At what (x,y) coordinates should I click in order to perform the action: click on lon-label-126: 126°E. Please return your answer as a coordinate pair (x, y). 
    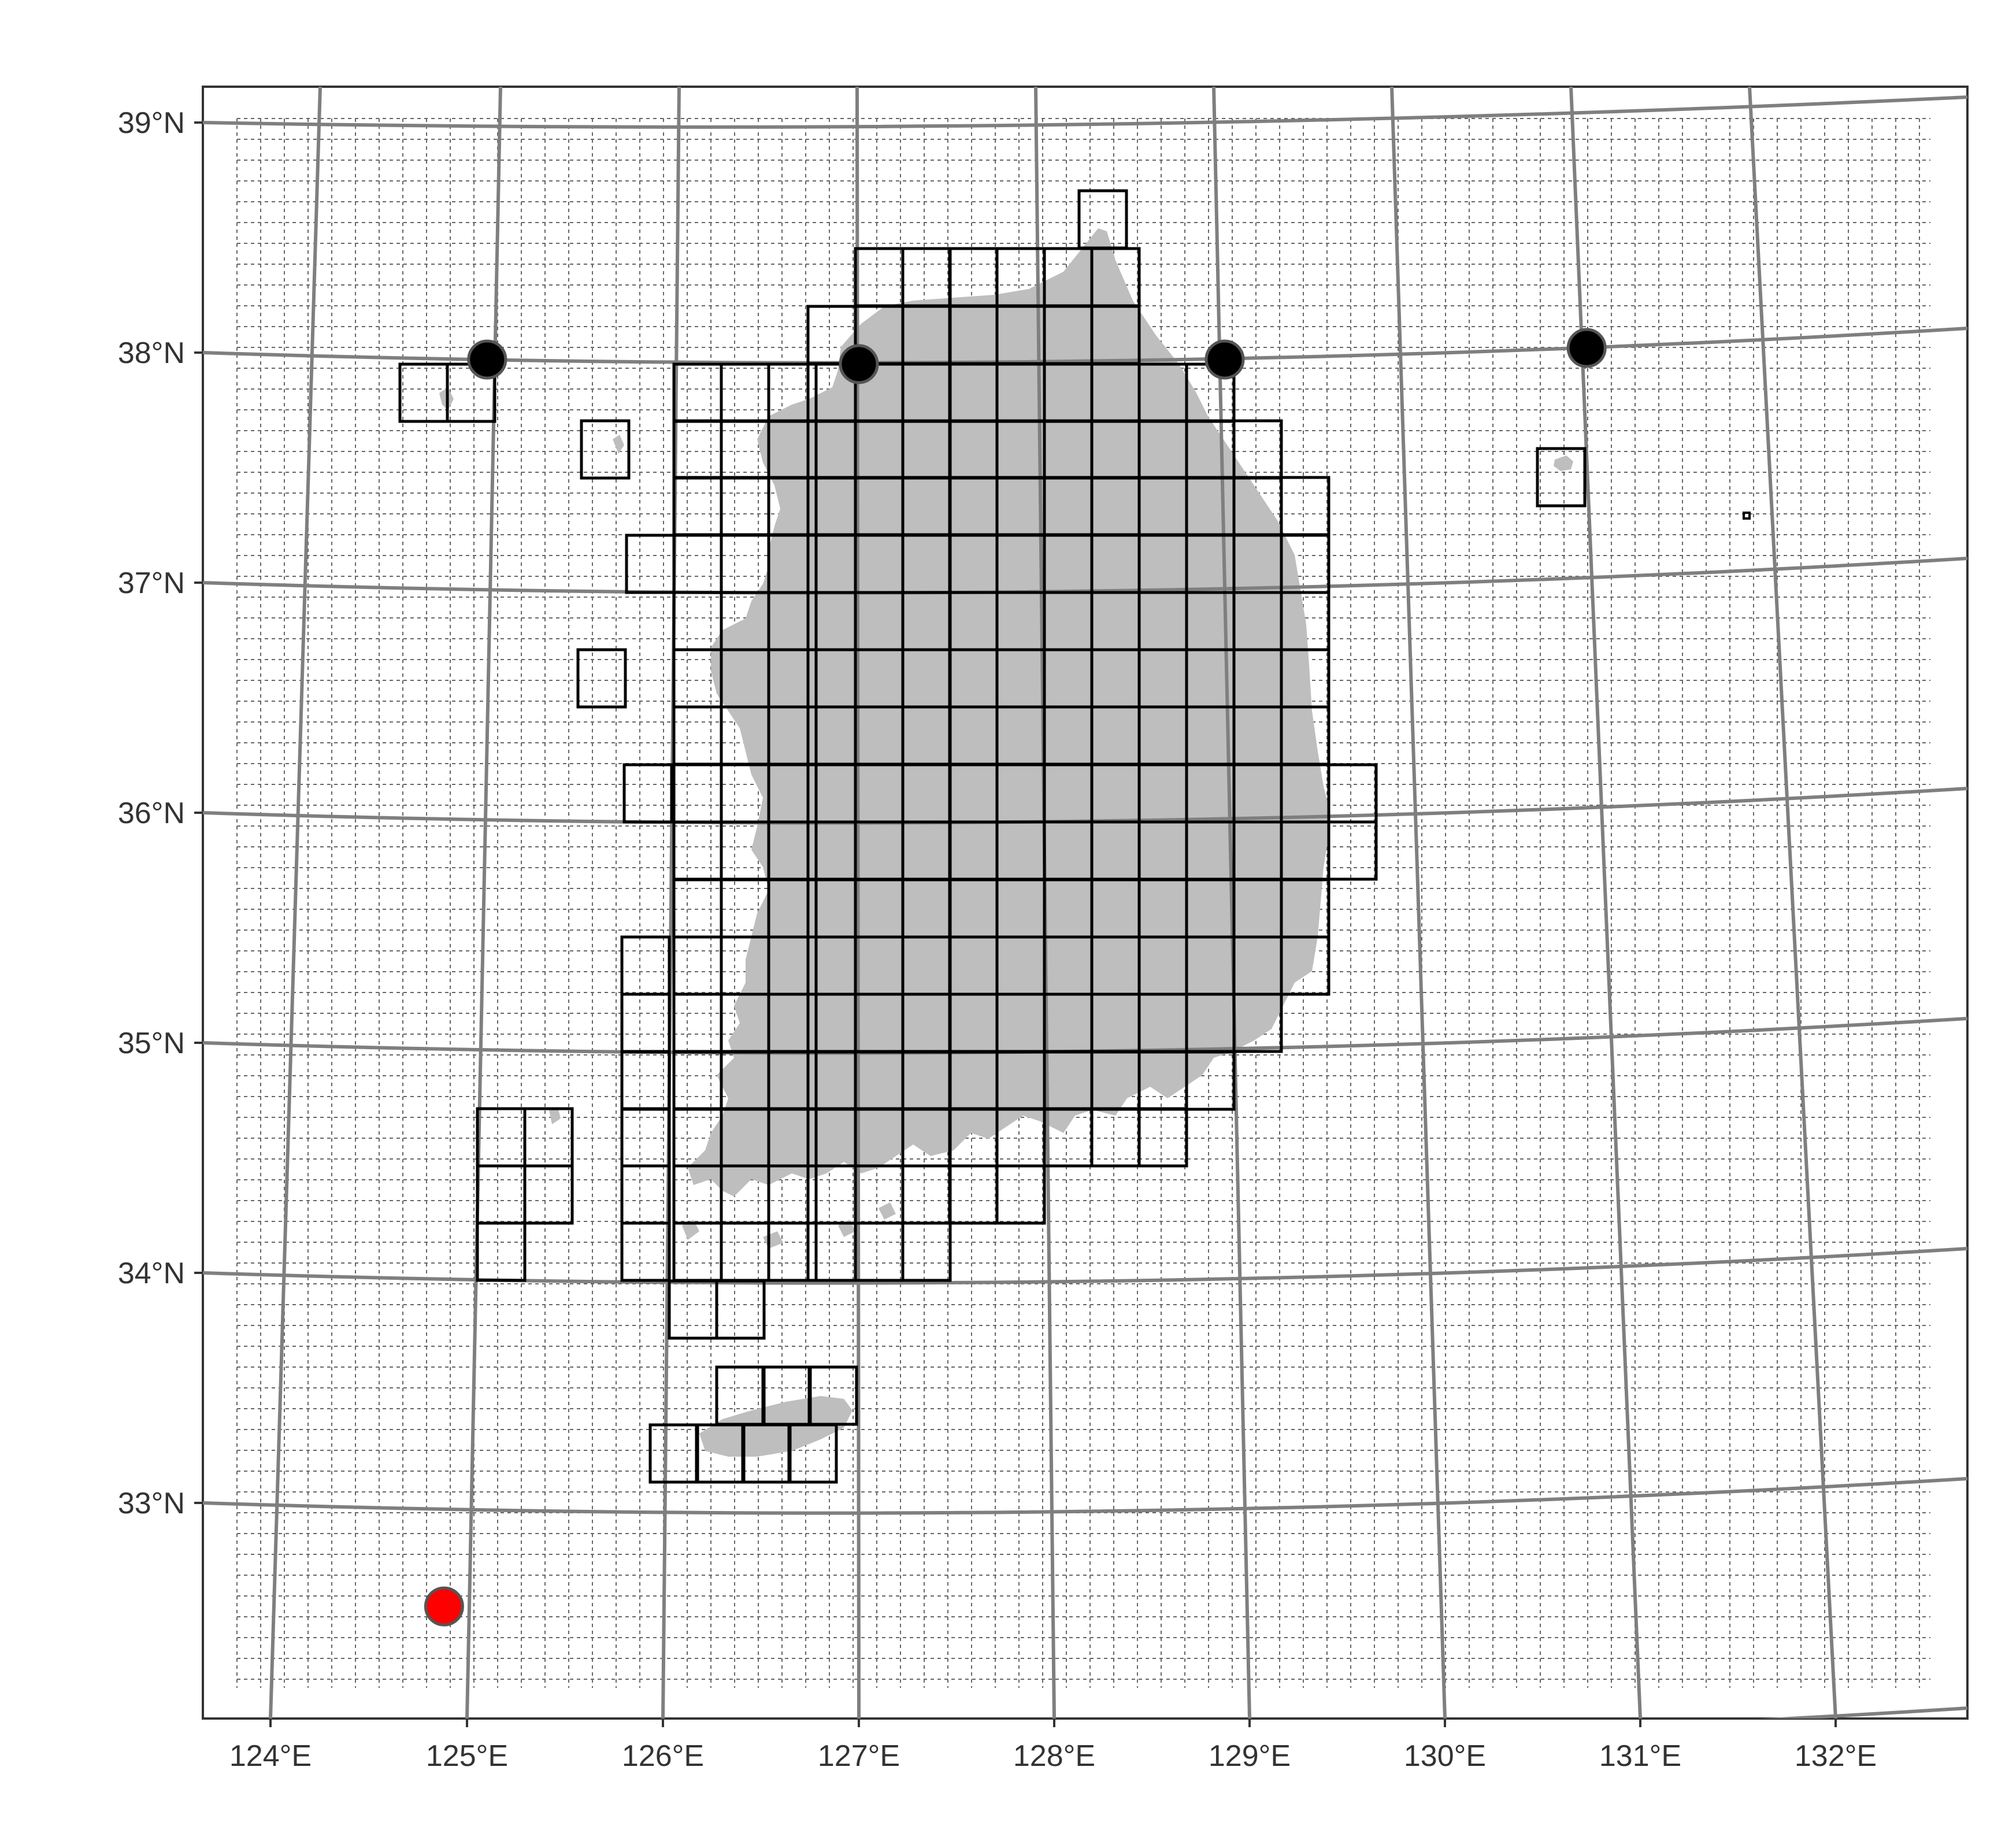
    Looking at the image, I should click on (663, 1756).